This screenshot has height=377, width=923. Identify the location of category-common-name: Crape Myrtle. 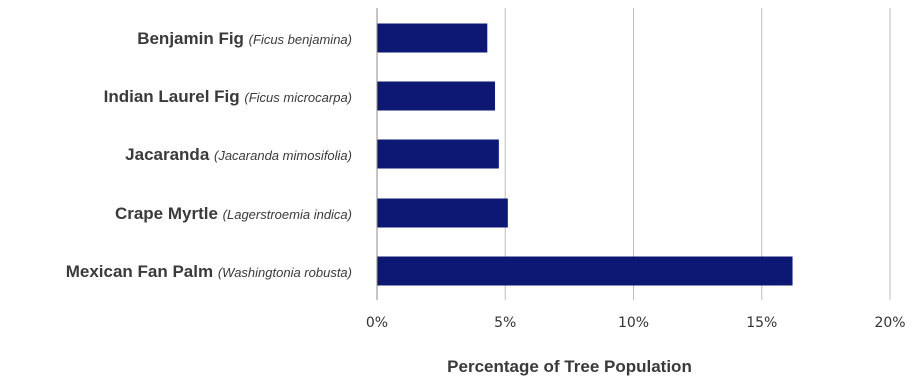
(169, 213).